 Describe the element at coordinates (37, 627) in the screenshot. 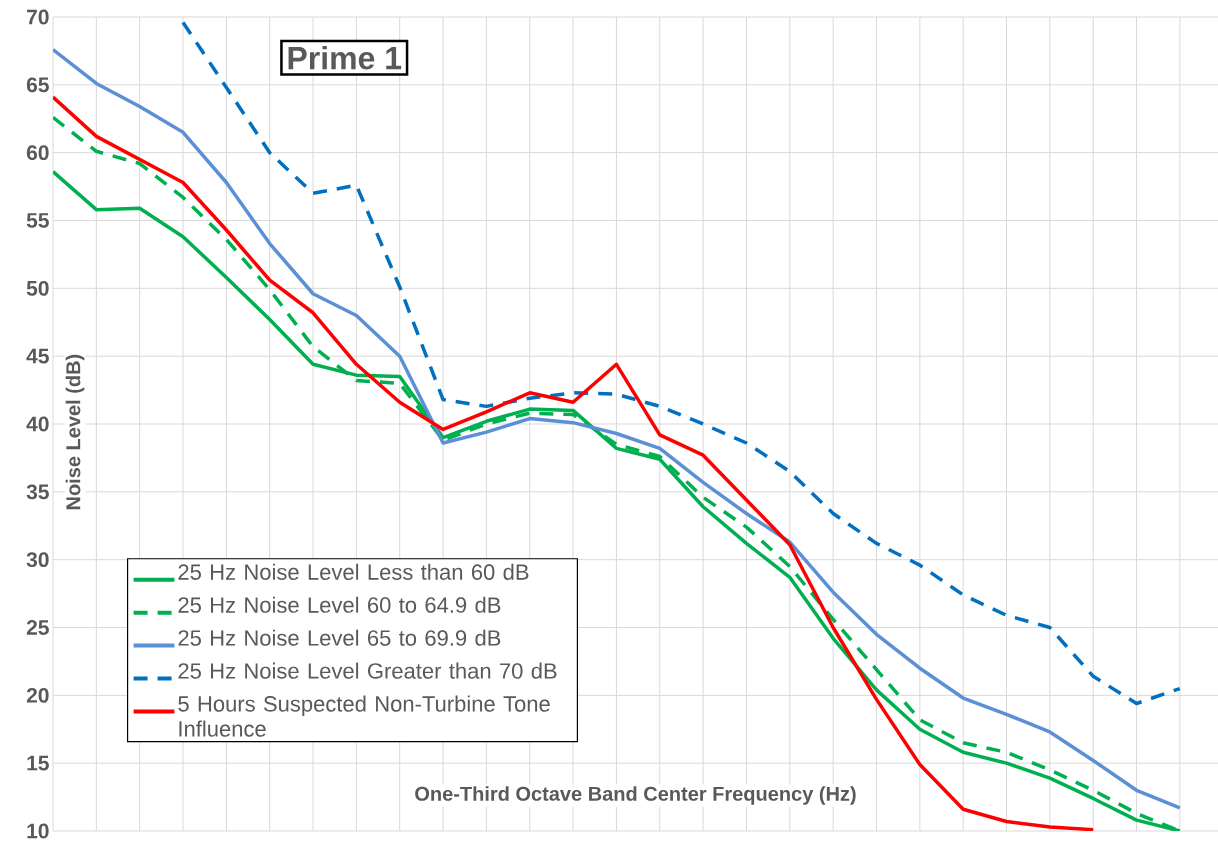

I see `y-tick-label: 25` at that location.